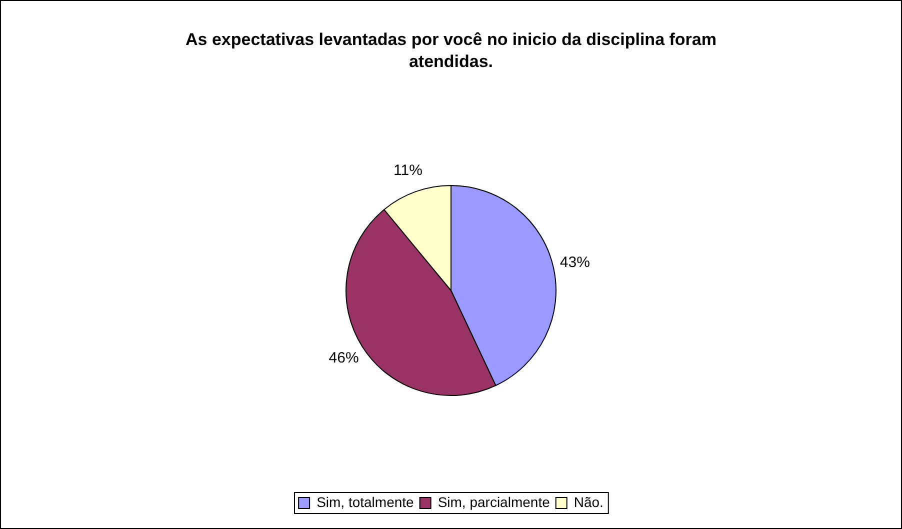 The width and height of the screenshot is (902, 529). Describe the element at coordinates (408, 171) in the screenshot. I see `data-label: 11%` at that location.